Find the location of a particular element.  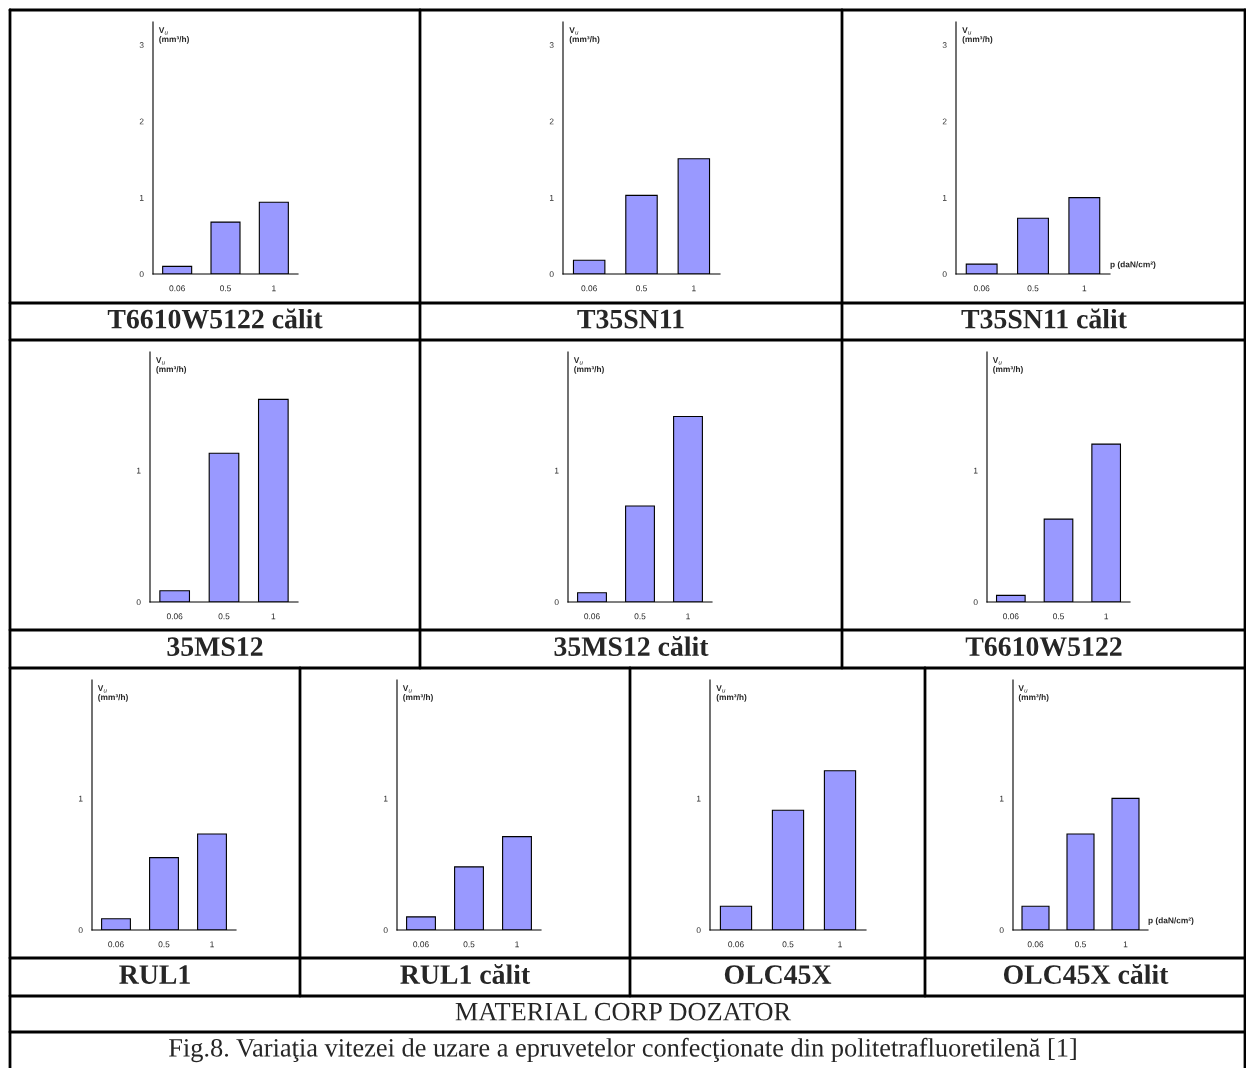

text: 35MS12 călit is located at coordinates (631, 646).